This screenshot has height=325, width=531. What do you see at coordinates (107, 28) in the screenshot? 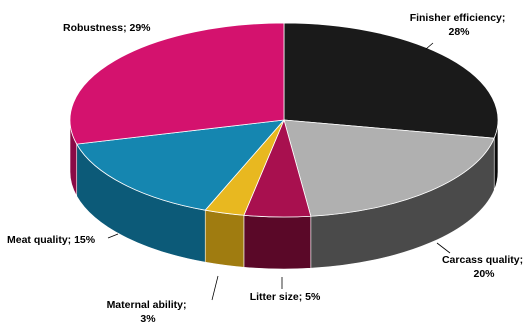
I see `slice-label-robustness: Robustness; 29%` at bounding box center [107, 28].